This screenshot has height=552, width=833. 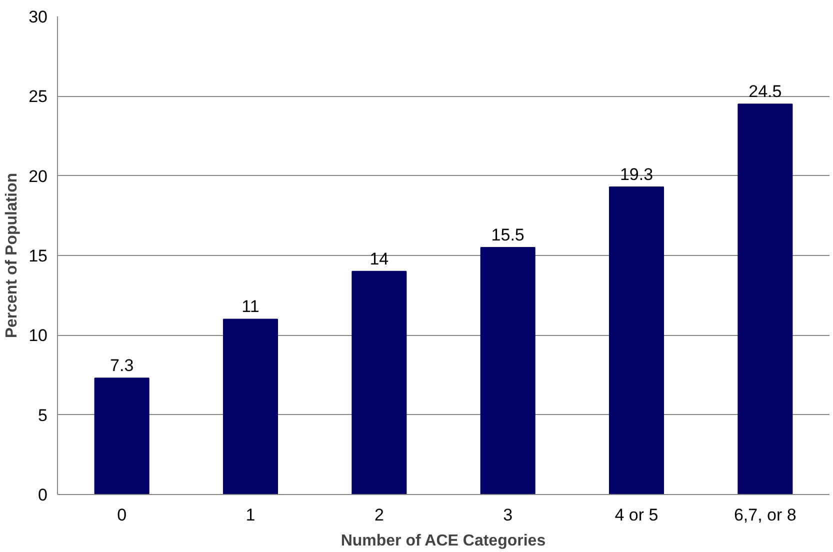 What do you see at coordinates (12, 255) in the screenshot?
I see `y-axis-title: Percent of Population` at bounding box center [12, 255].